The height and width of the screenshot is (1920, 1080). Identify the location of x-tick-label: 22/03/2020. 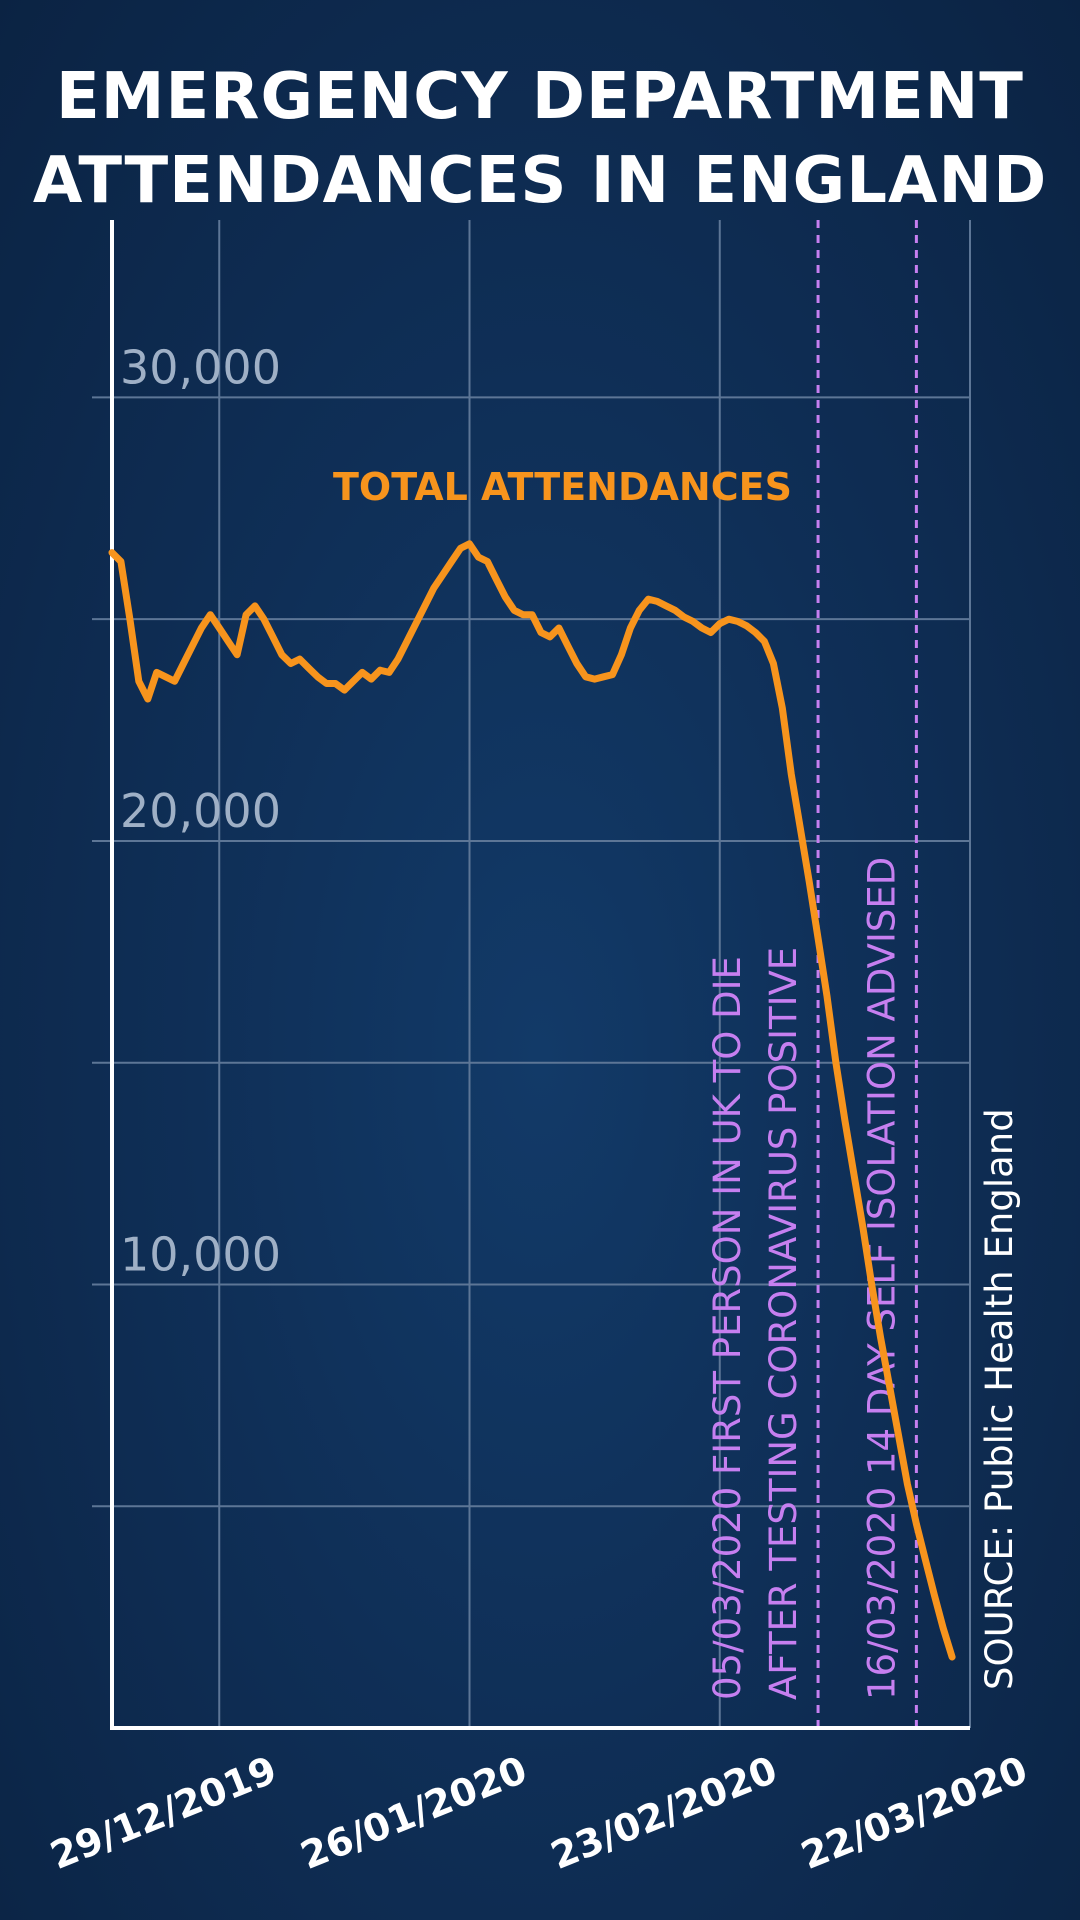
(914, 1813).